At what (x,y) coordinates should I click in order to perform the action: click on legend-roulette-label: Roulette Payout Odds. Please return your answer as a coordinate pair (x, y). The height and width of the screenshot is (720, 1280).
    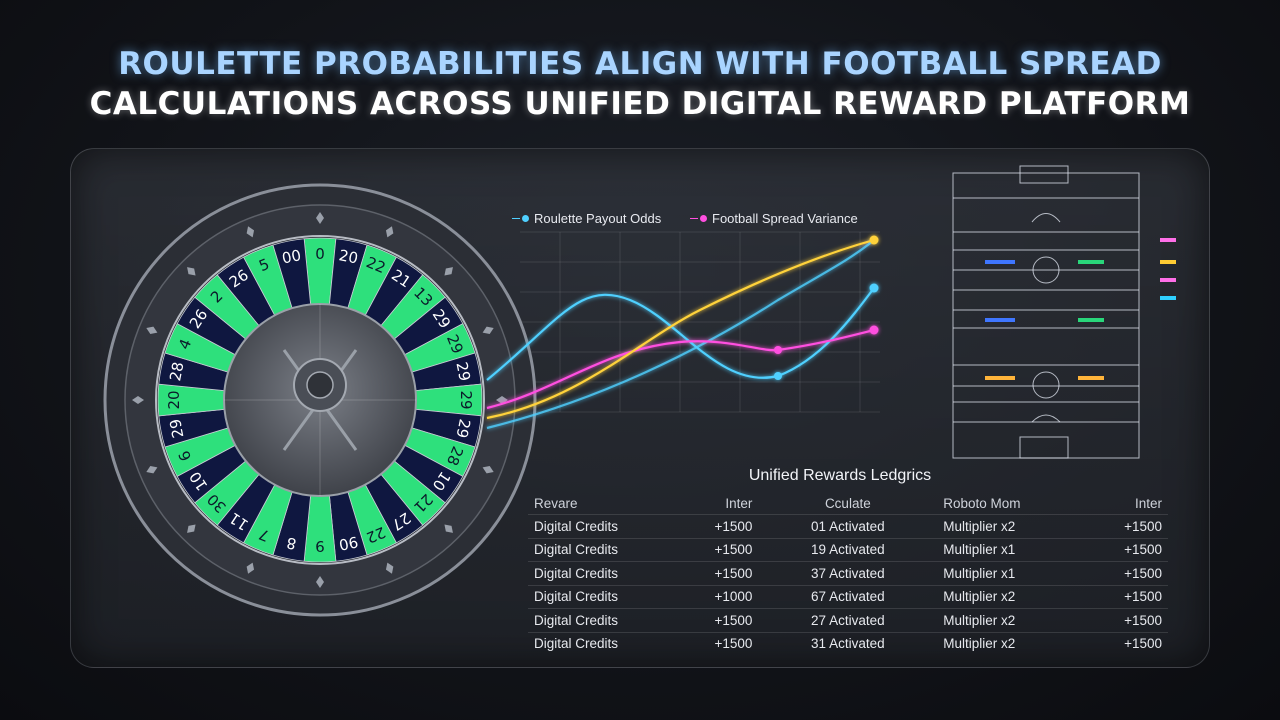
    Looking at the image, I should click on (598, 218).